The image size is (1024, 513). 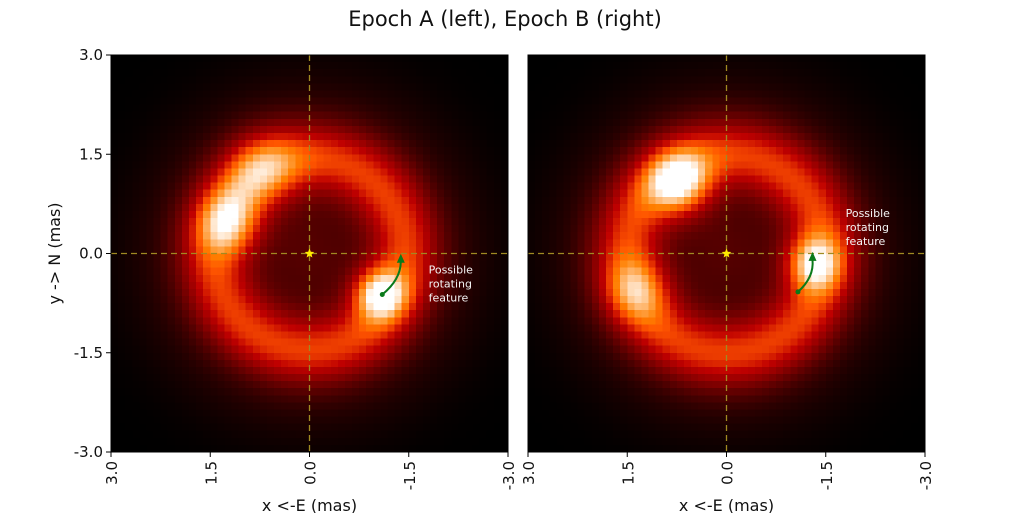 What do you see at coordinates (112, 473) in the screenshot?
I see `x-tick-label: 3.0` at bounding box center [112, 473].